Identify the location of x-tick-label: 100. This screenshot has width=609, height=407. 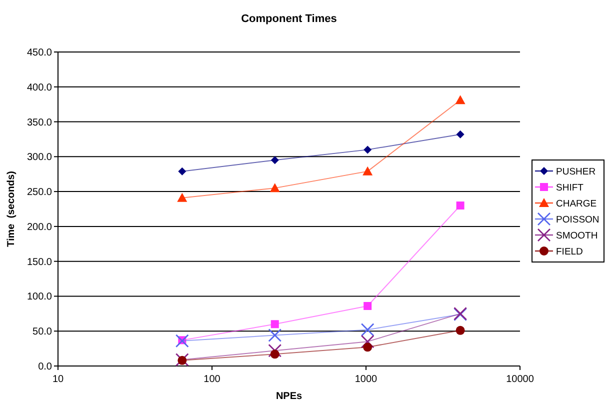
(212, 379).